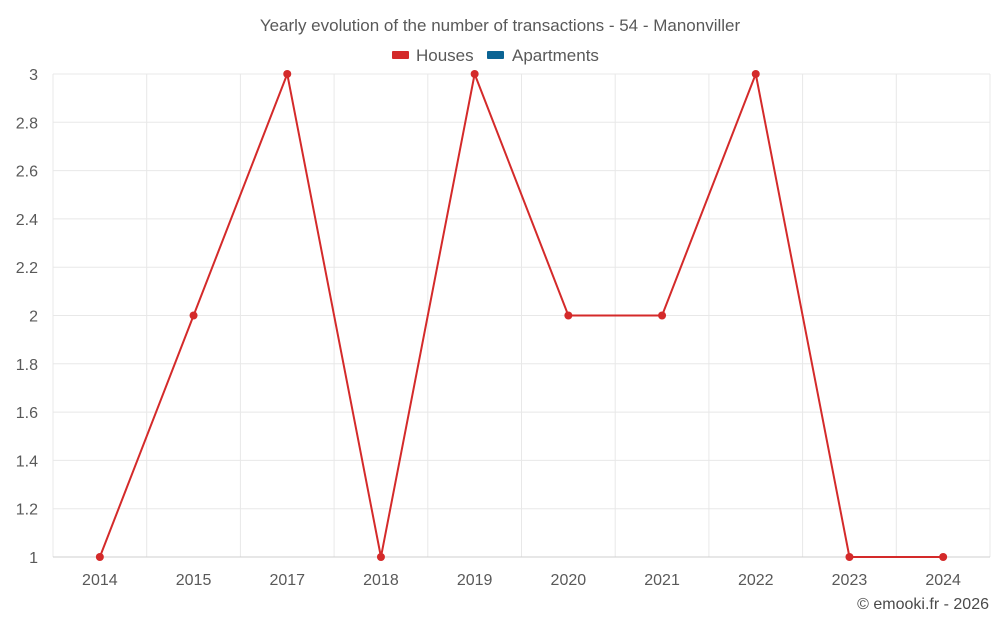  Describe the element at coordinates (849, 557) in the screenshot. I see `data-point-houses-2023` at that location.